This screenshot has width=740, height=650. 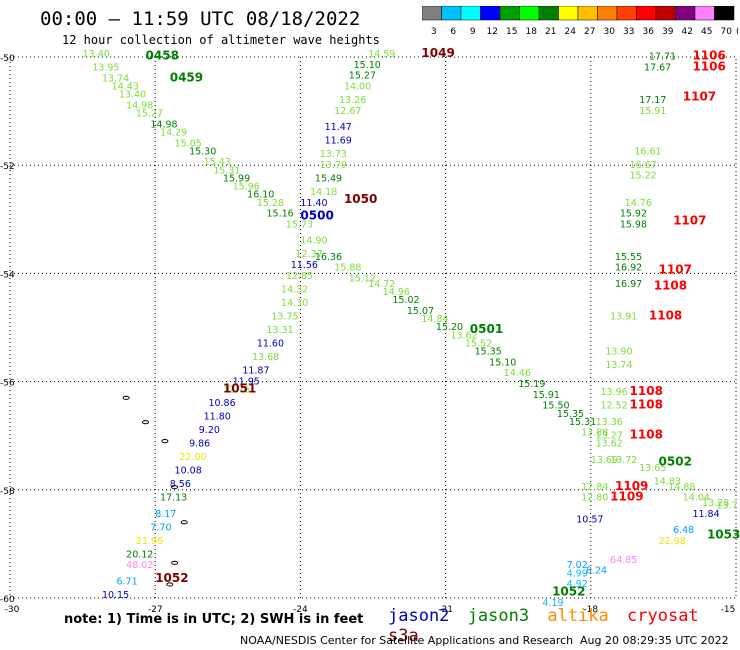 What do you see at coordinates (623, 460) in the screenshot?
I see `swh-value: 13.72` at bounding box center [623, 460].